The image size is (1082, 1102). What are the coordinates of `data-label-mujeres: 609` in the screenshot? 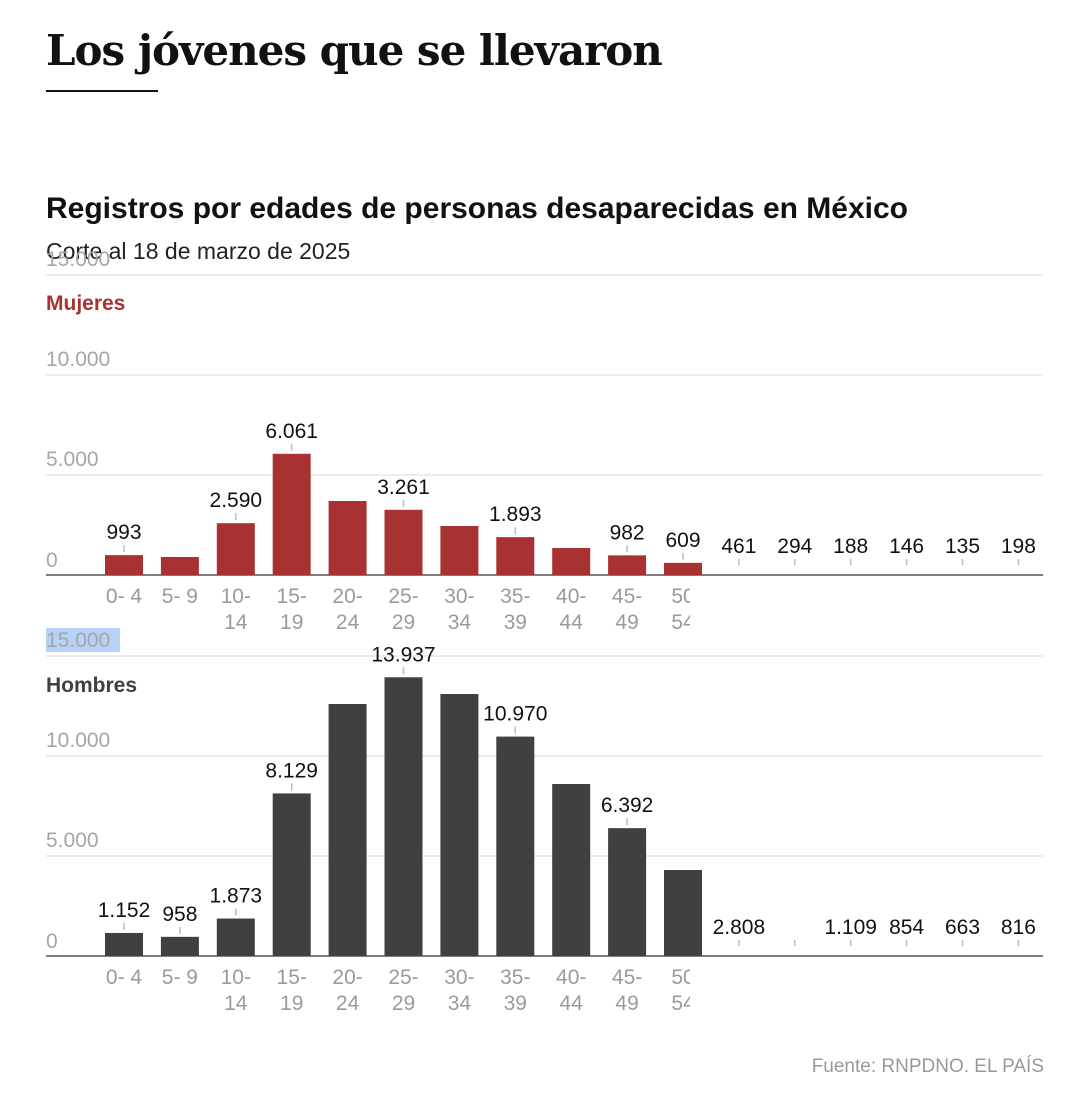 It's located at (682, 540).